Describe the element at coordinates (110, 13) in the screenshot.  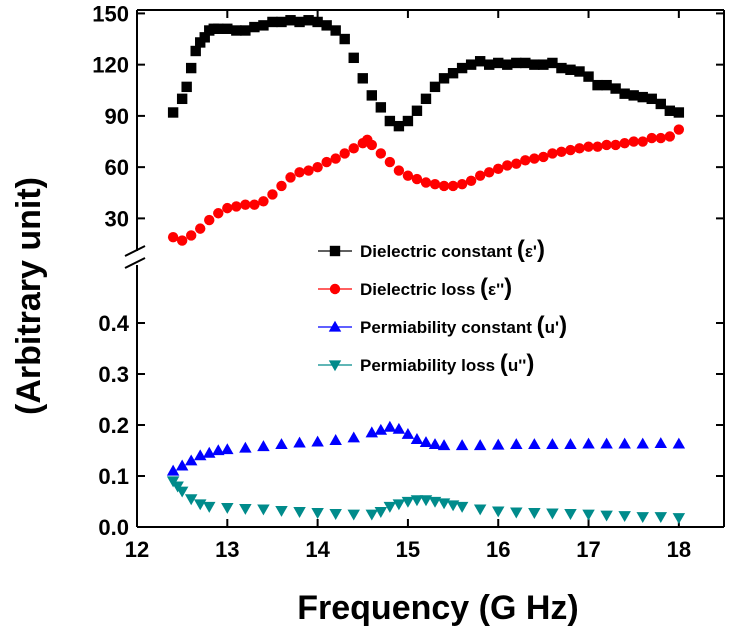
I see `y-tick-label: 150` at that location.